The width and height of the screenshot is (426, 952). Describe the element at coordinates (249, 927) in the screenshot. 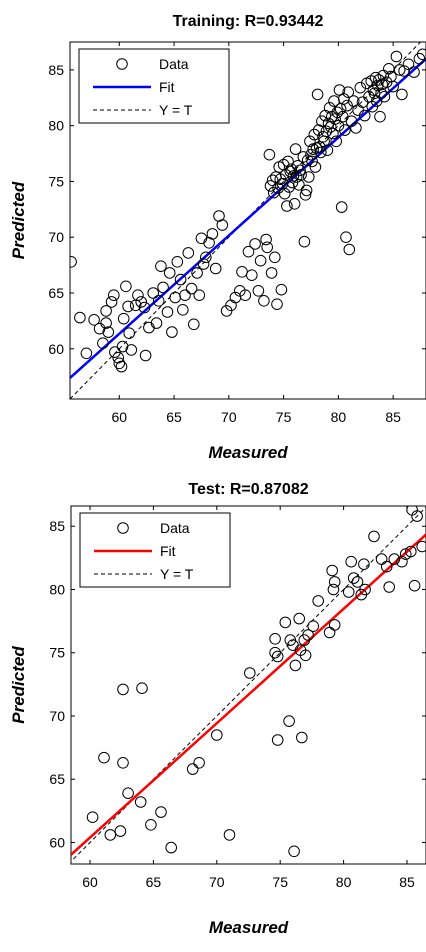

I see `x-axis-label: Measured` at that location.